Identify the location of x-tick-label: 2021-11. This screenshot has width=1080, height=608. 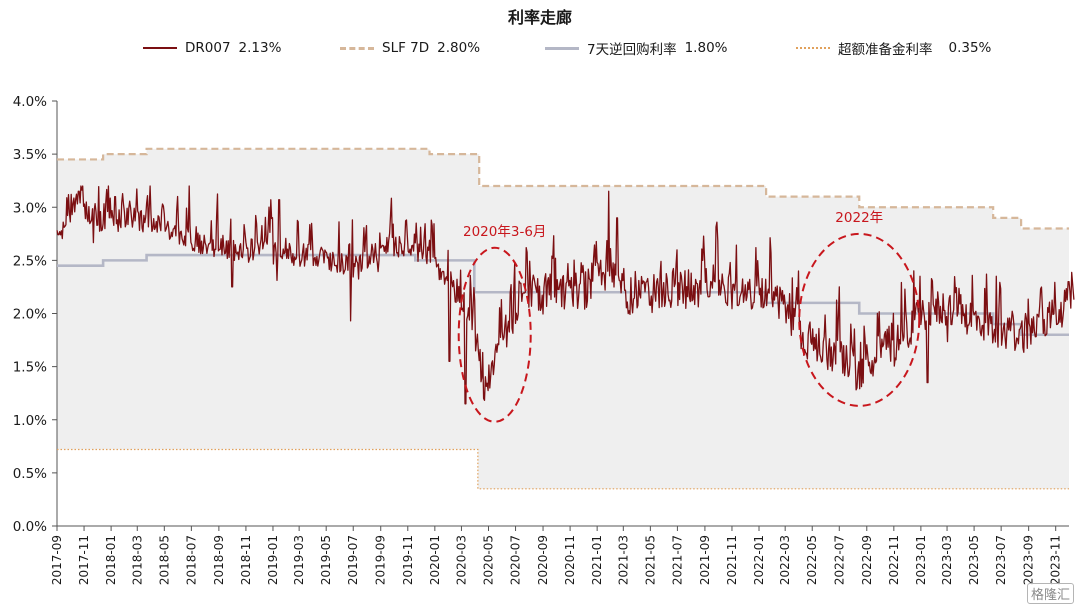
(732, 560).